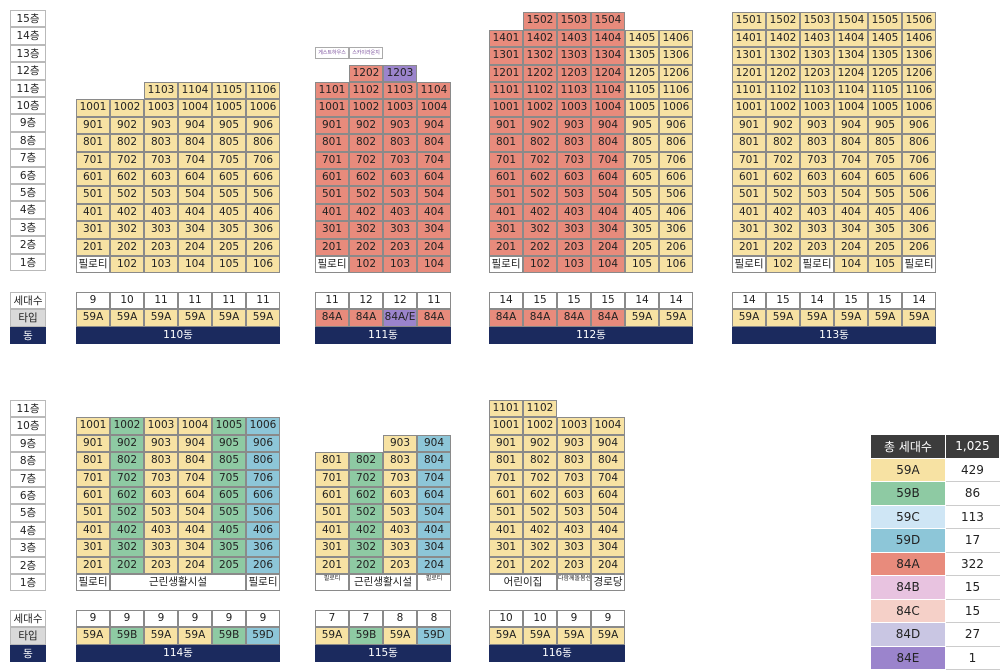  I want to click on floor-label: 7층, so click(28, 158).